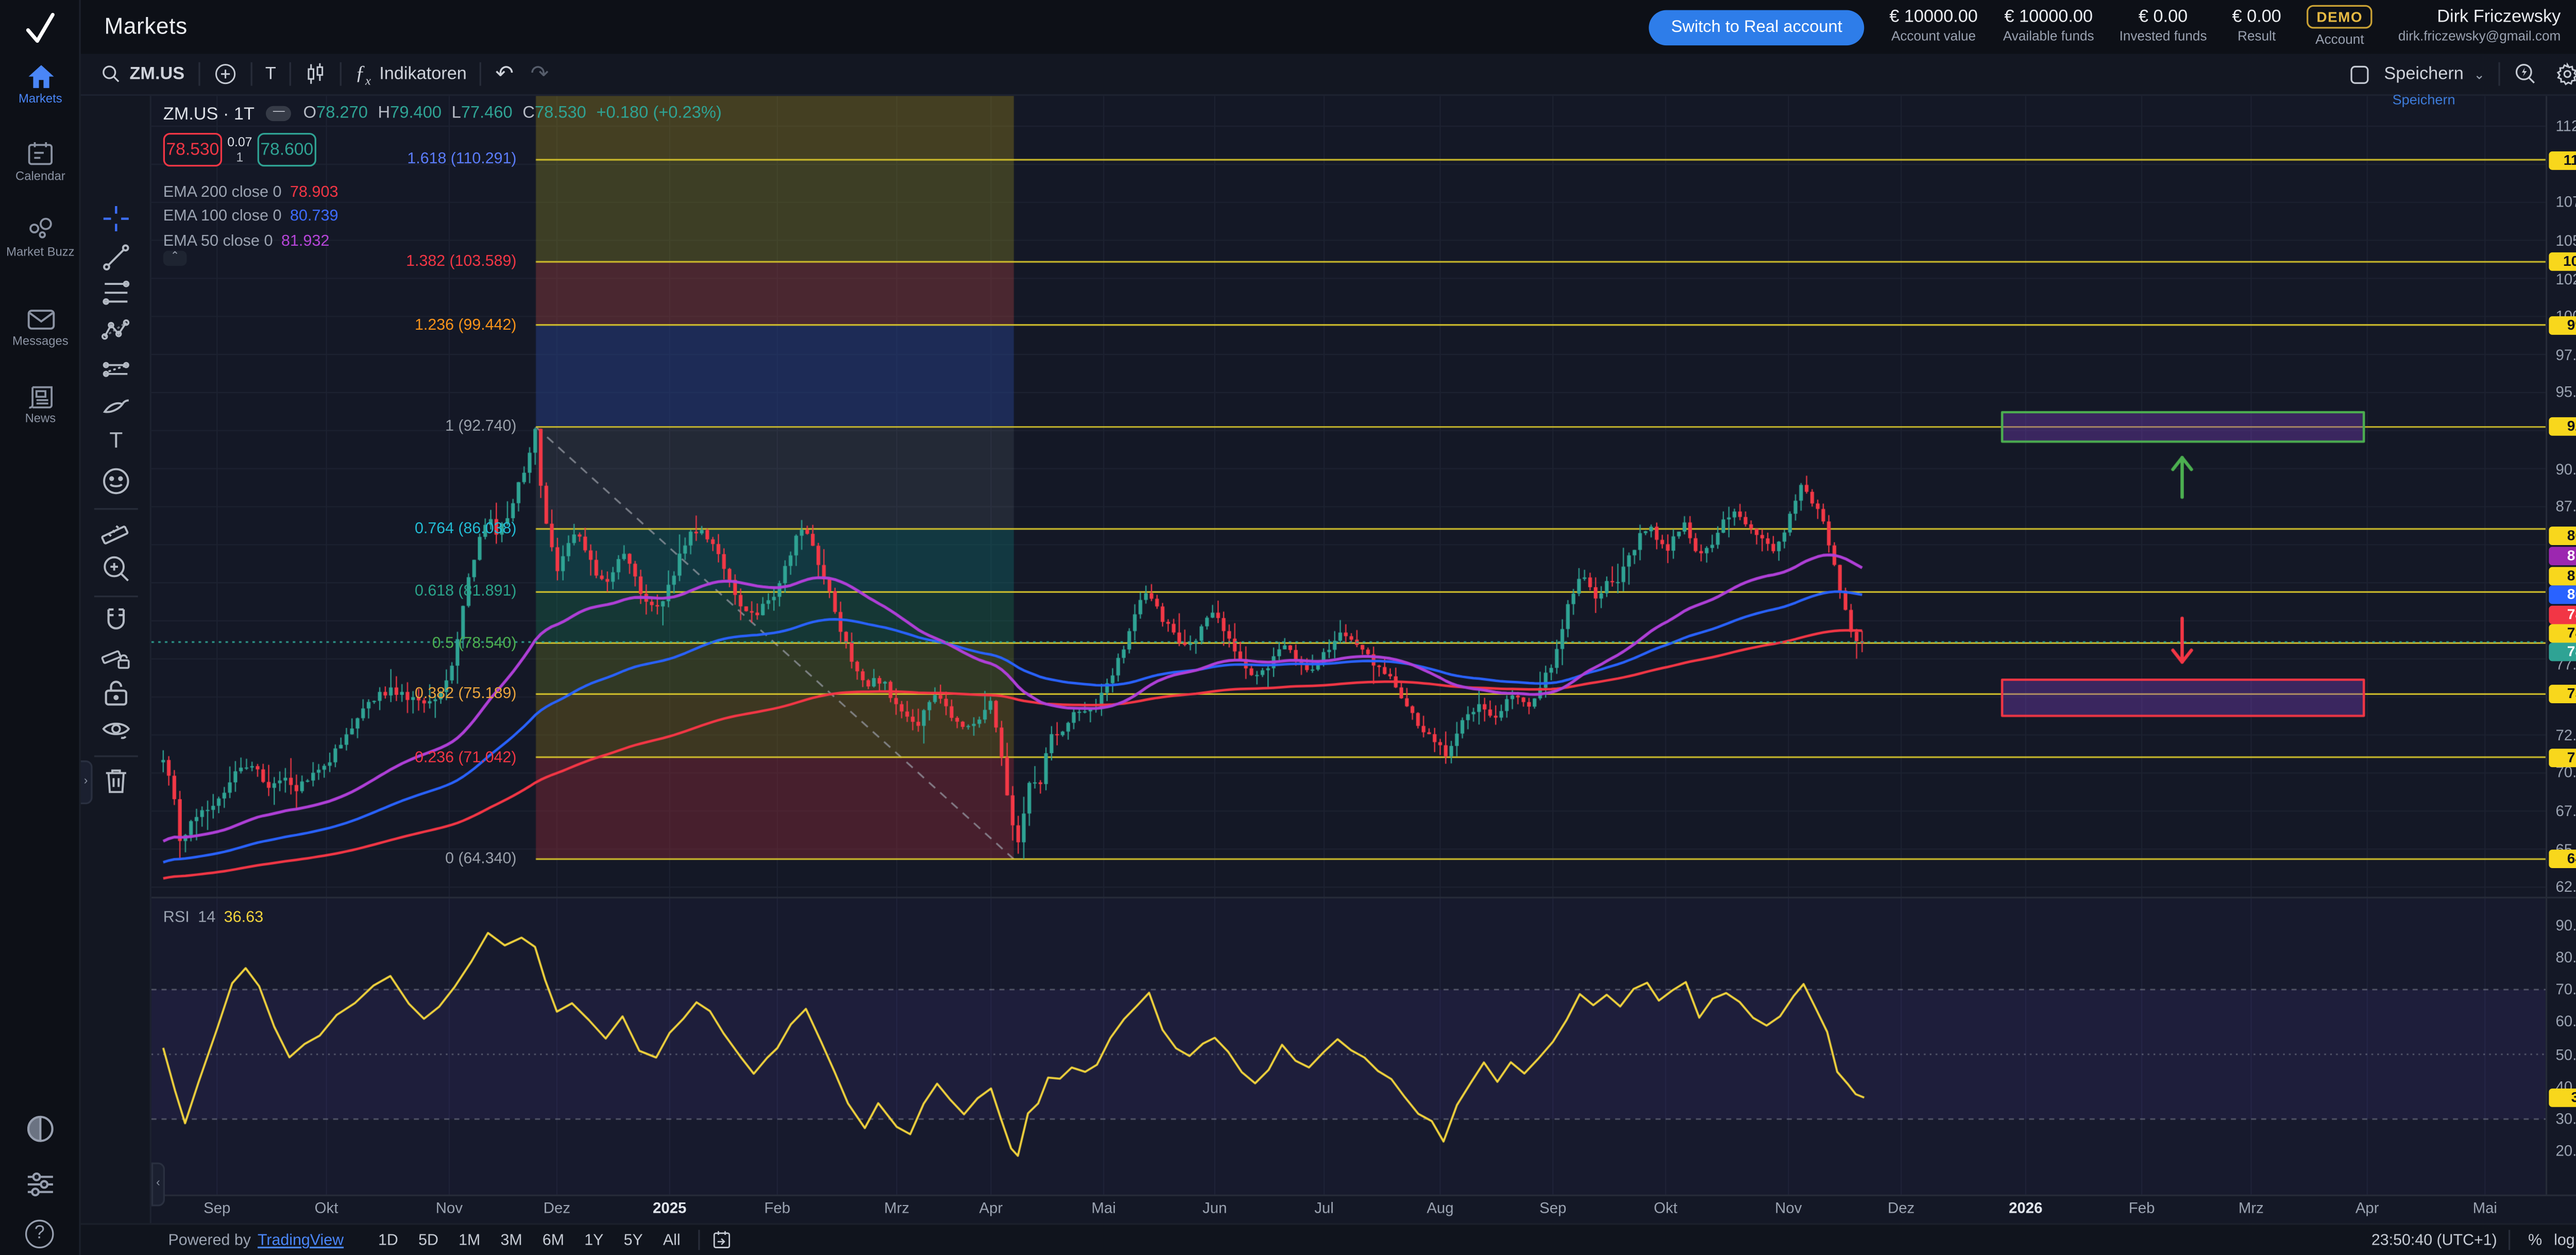  What do you see at coordinates (315, 74) in the screenshot?
I see `chart-type-button` at bounding box center [315, 74].